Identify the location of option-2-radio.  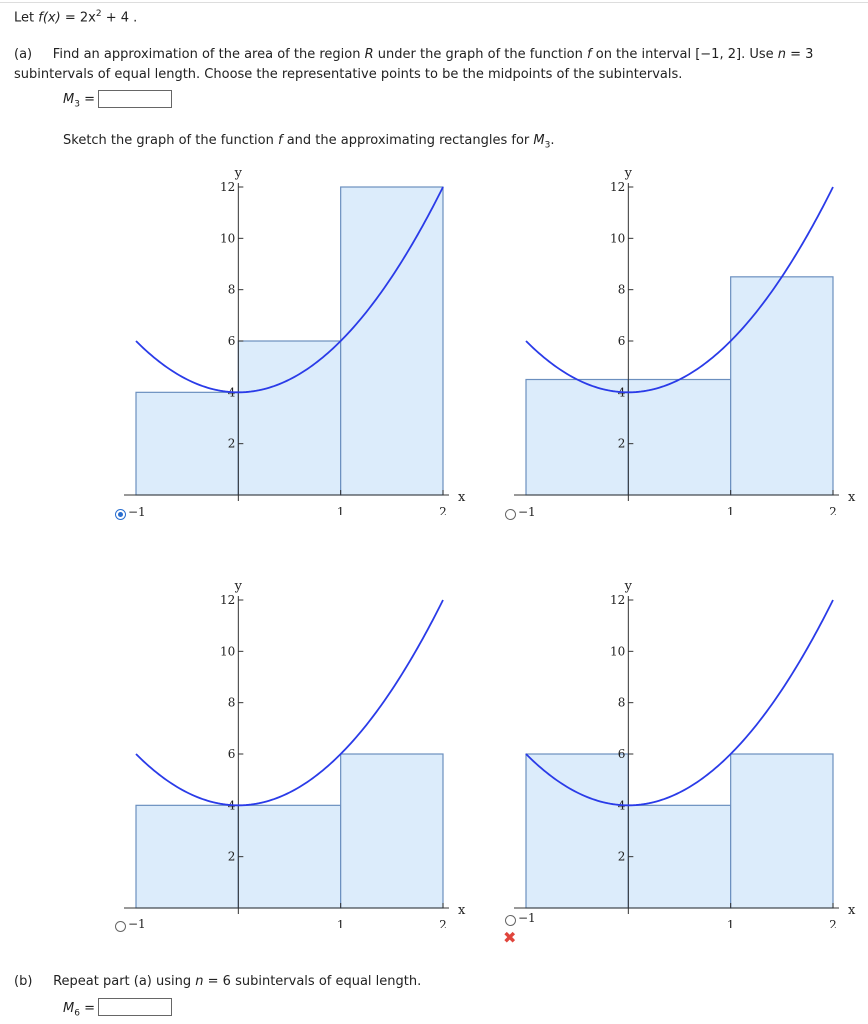
(510, 514).